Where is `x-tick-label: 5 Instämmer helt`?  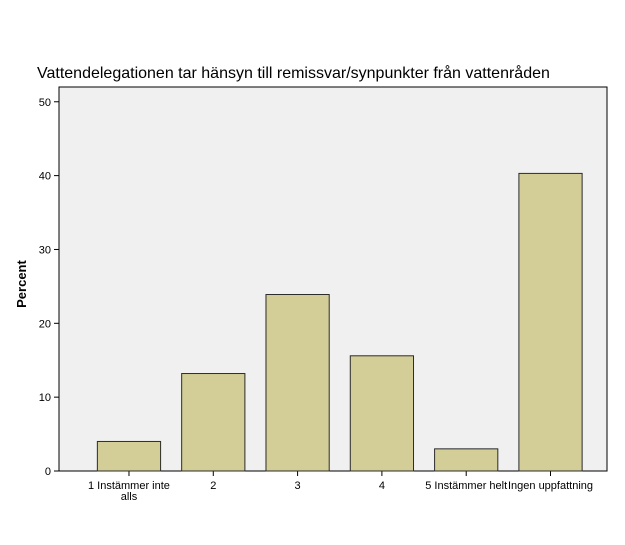 x-tick-label: 5 Instämmer helt is located at coordinates (466, 486).